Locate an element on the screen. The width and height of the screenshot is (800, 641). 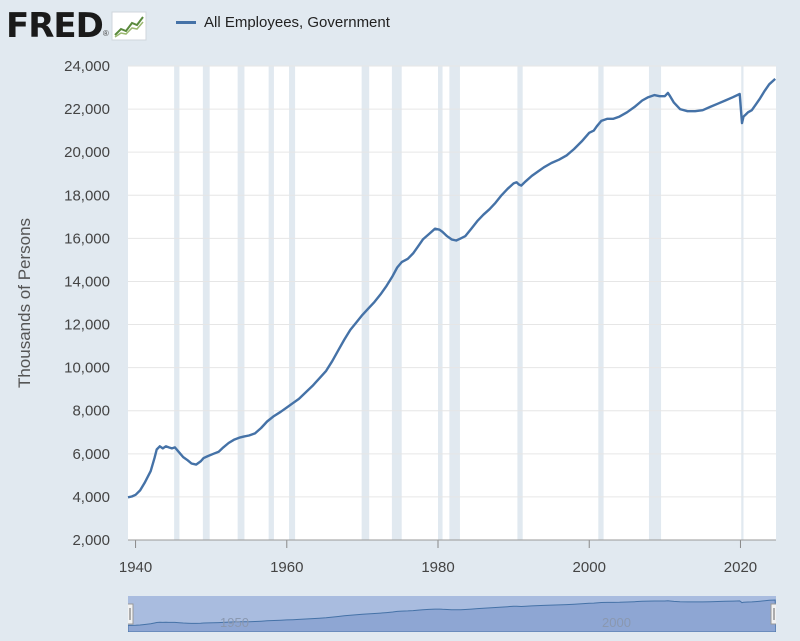
logo-graph-icon is located at coordinates (129, 26).